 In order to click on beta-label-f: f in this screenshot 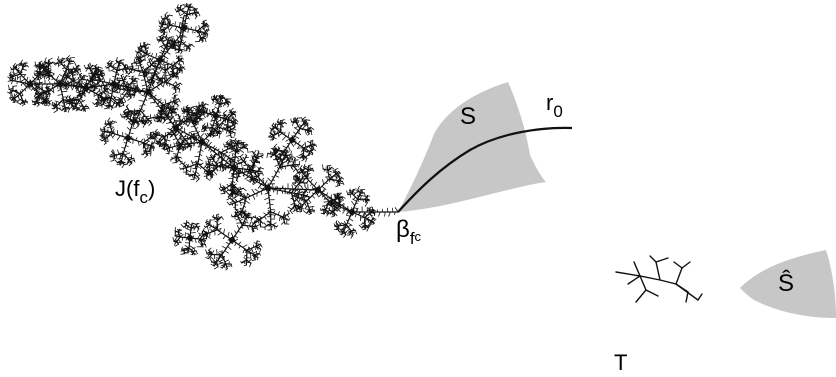, I will do `click(412, 238)`.